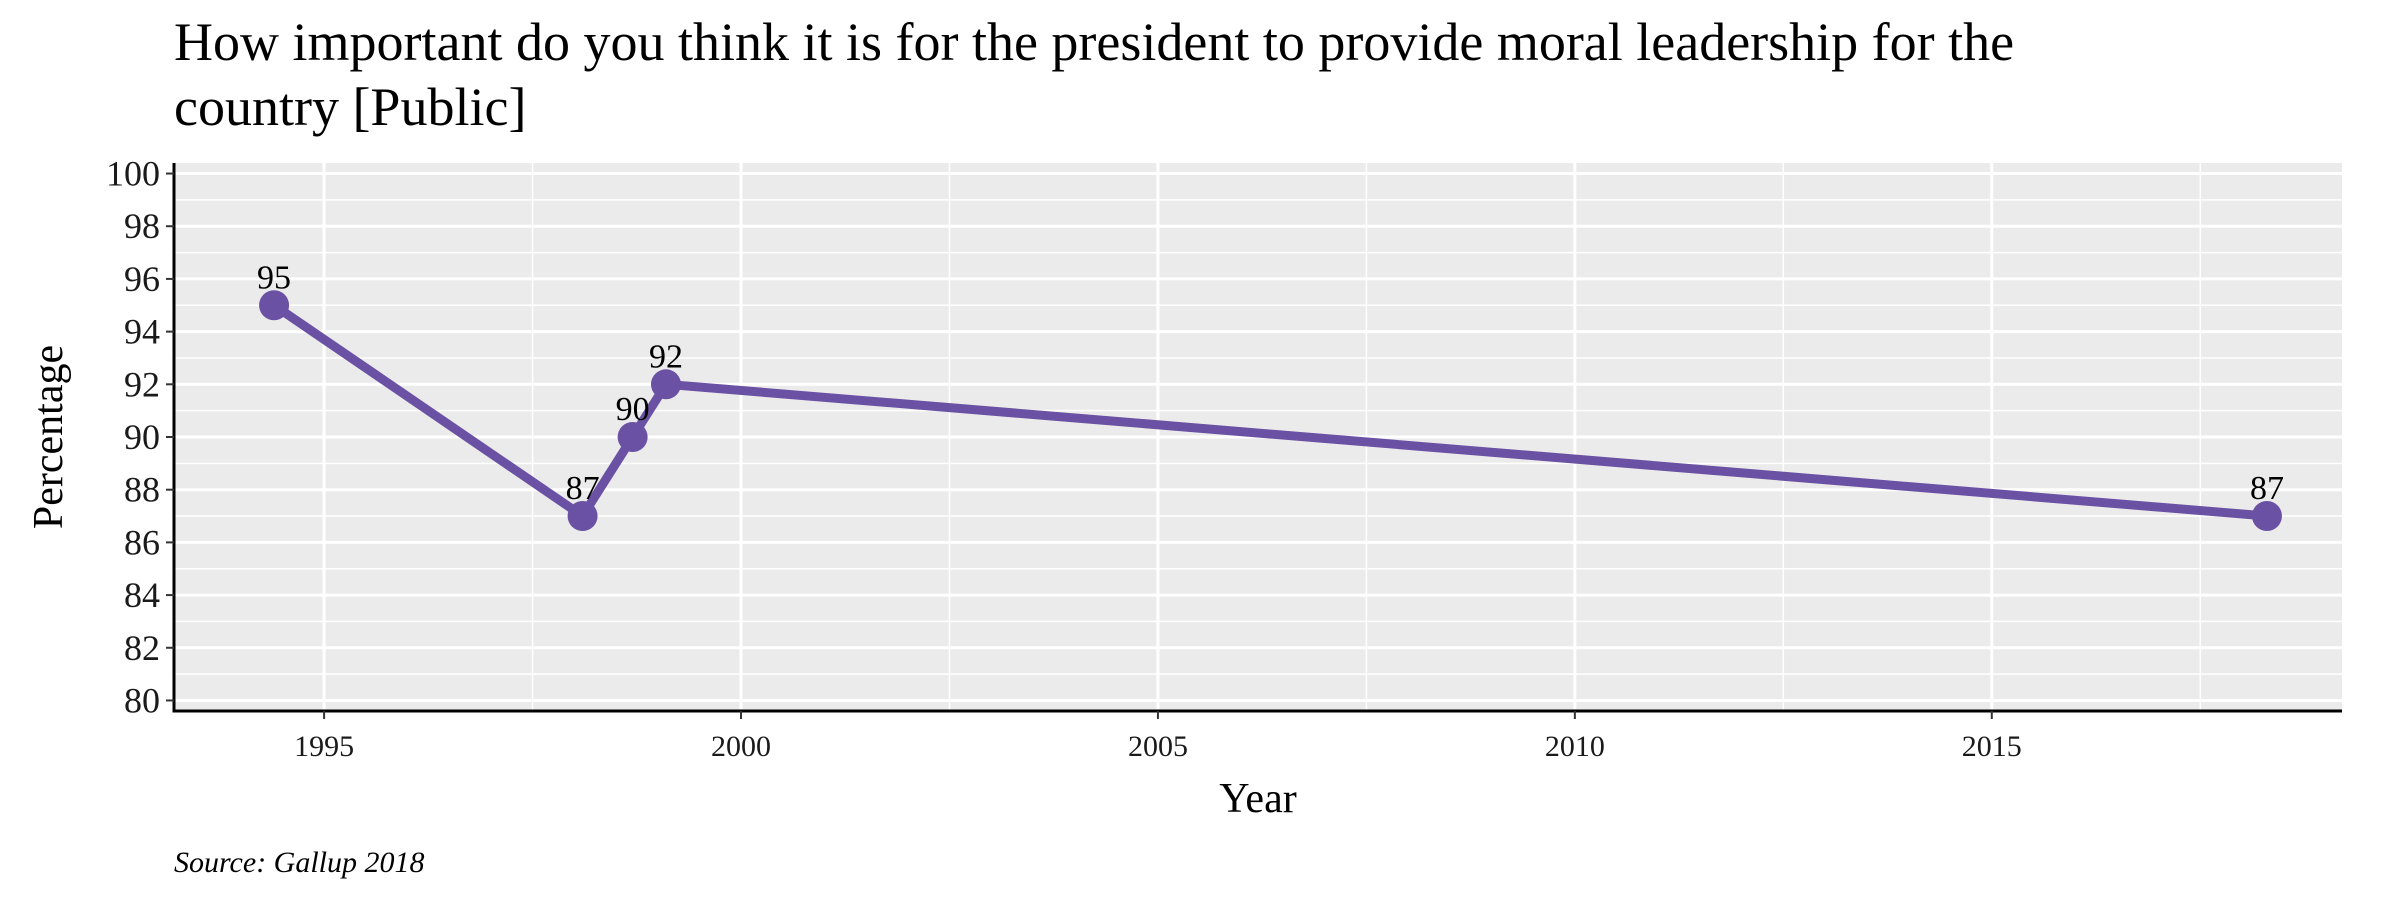 The height and width of the screenshot is (900, 2400). I want to click on y-tick-label-98: 98, so click(142, 226).